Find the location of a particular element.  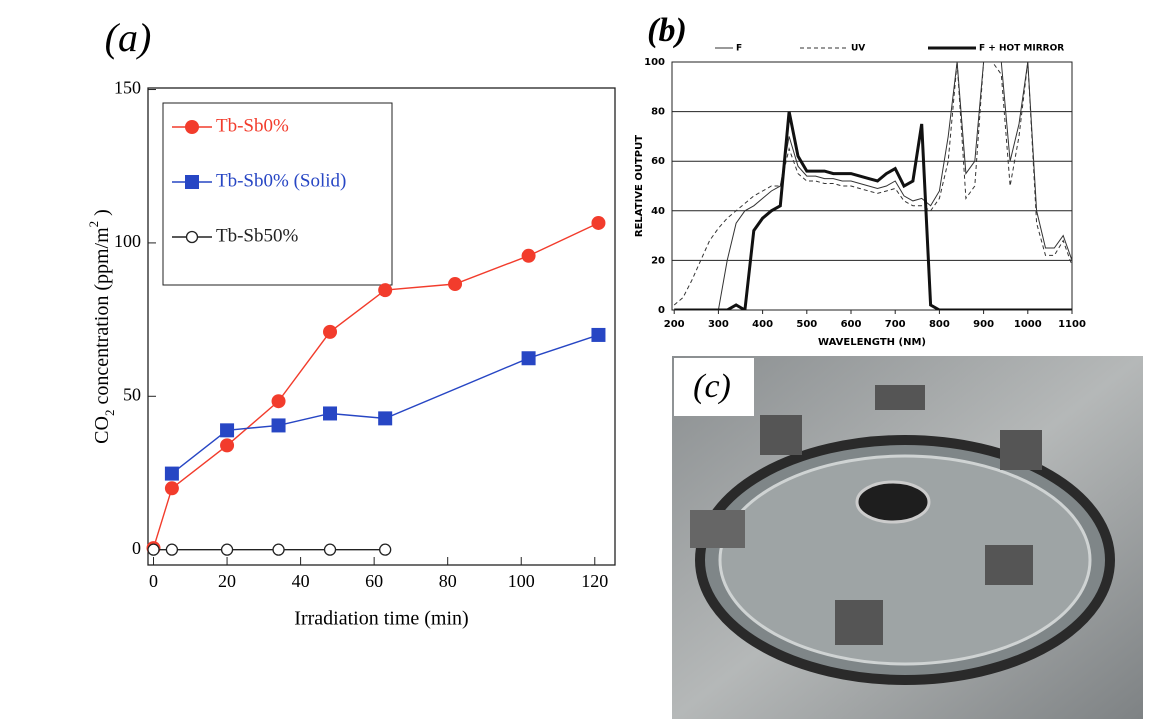

y-tick-label: 40 is located at coordinates (658, 211).